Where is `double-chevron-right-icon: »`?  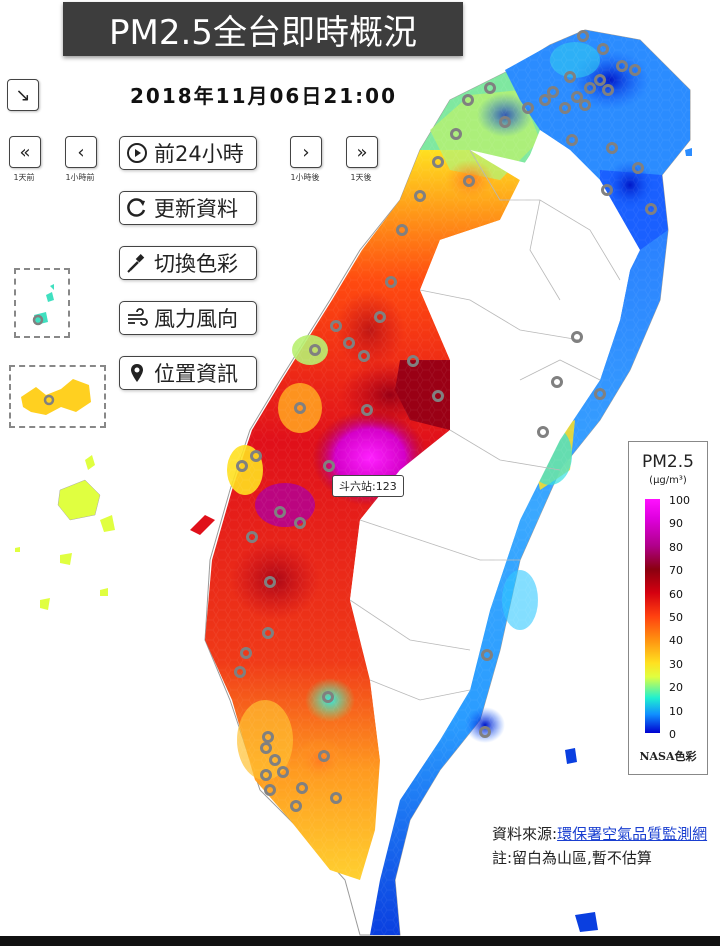 double-chevron-right-icon: » is located at coordinates (362, 152).